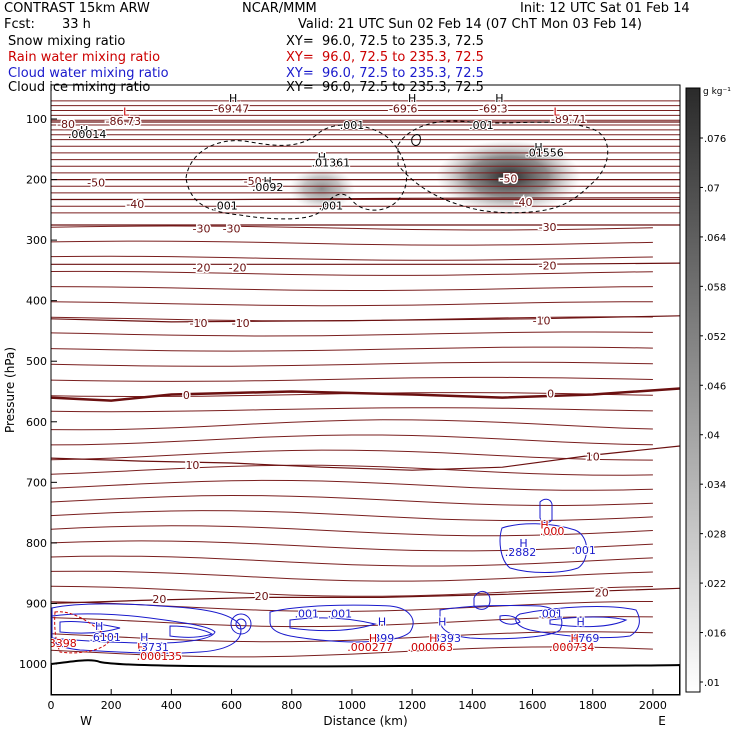 The image size is (740, 740). Describe the element at coordinates (717, 92) in the screenshot. I see `colorbar-unit: g kg⁻¹` at that location.